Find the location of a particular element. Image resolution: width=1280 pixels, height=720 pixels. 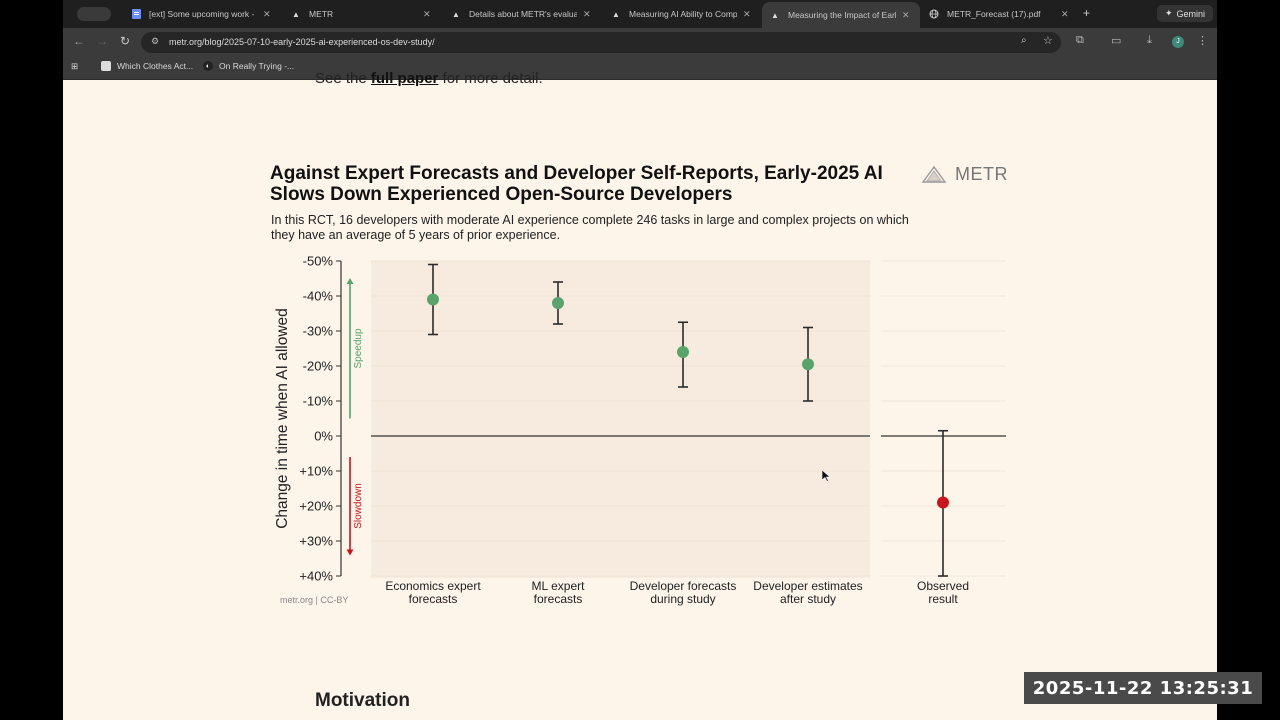

speedup-arrow-icon is located at coordinates (350, 281).